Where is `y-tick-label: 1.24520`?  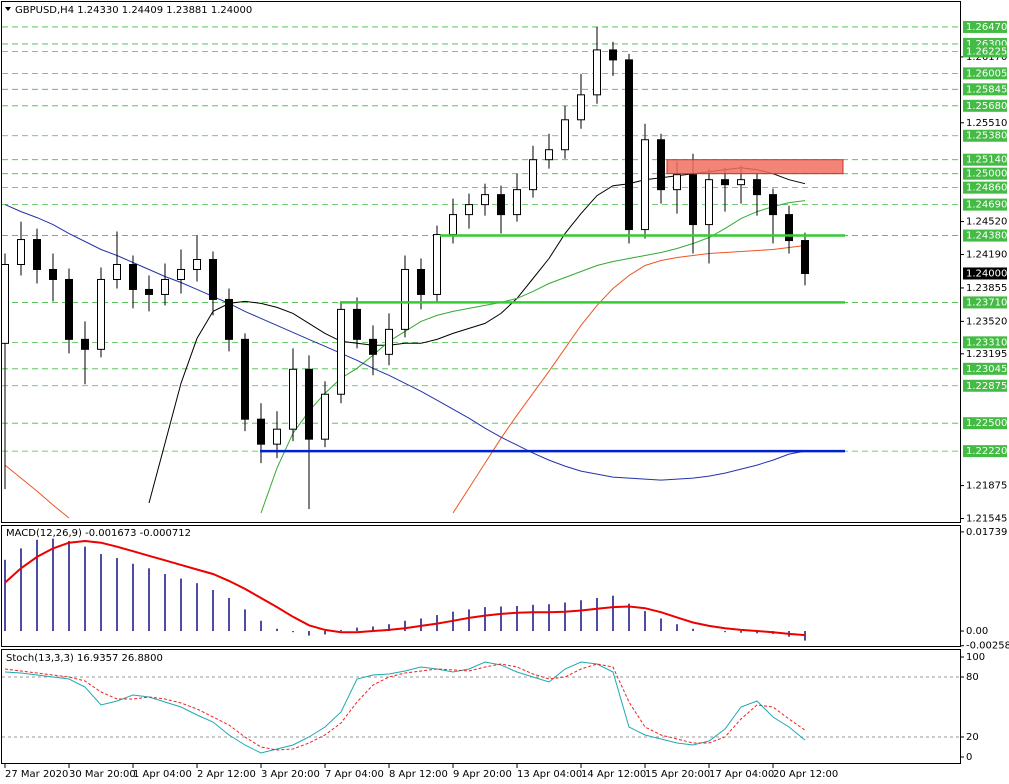
y-tick-label: 1.24520 is located at coordinates (986, 222).